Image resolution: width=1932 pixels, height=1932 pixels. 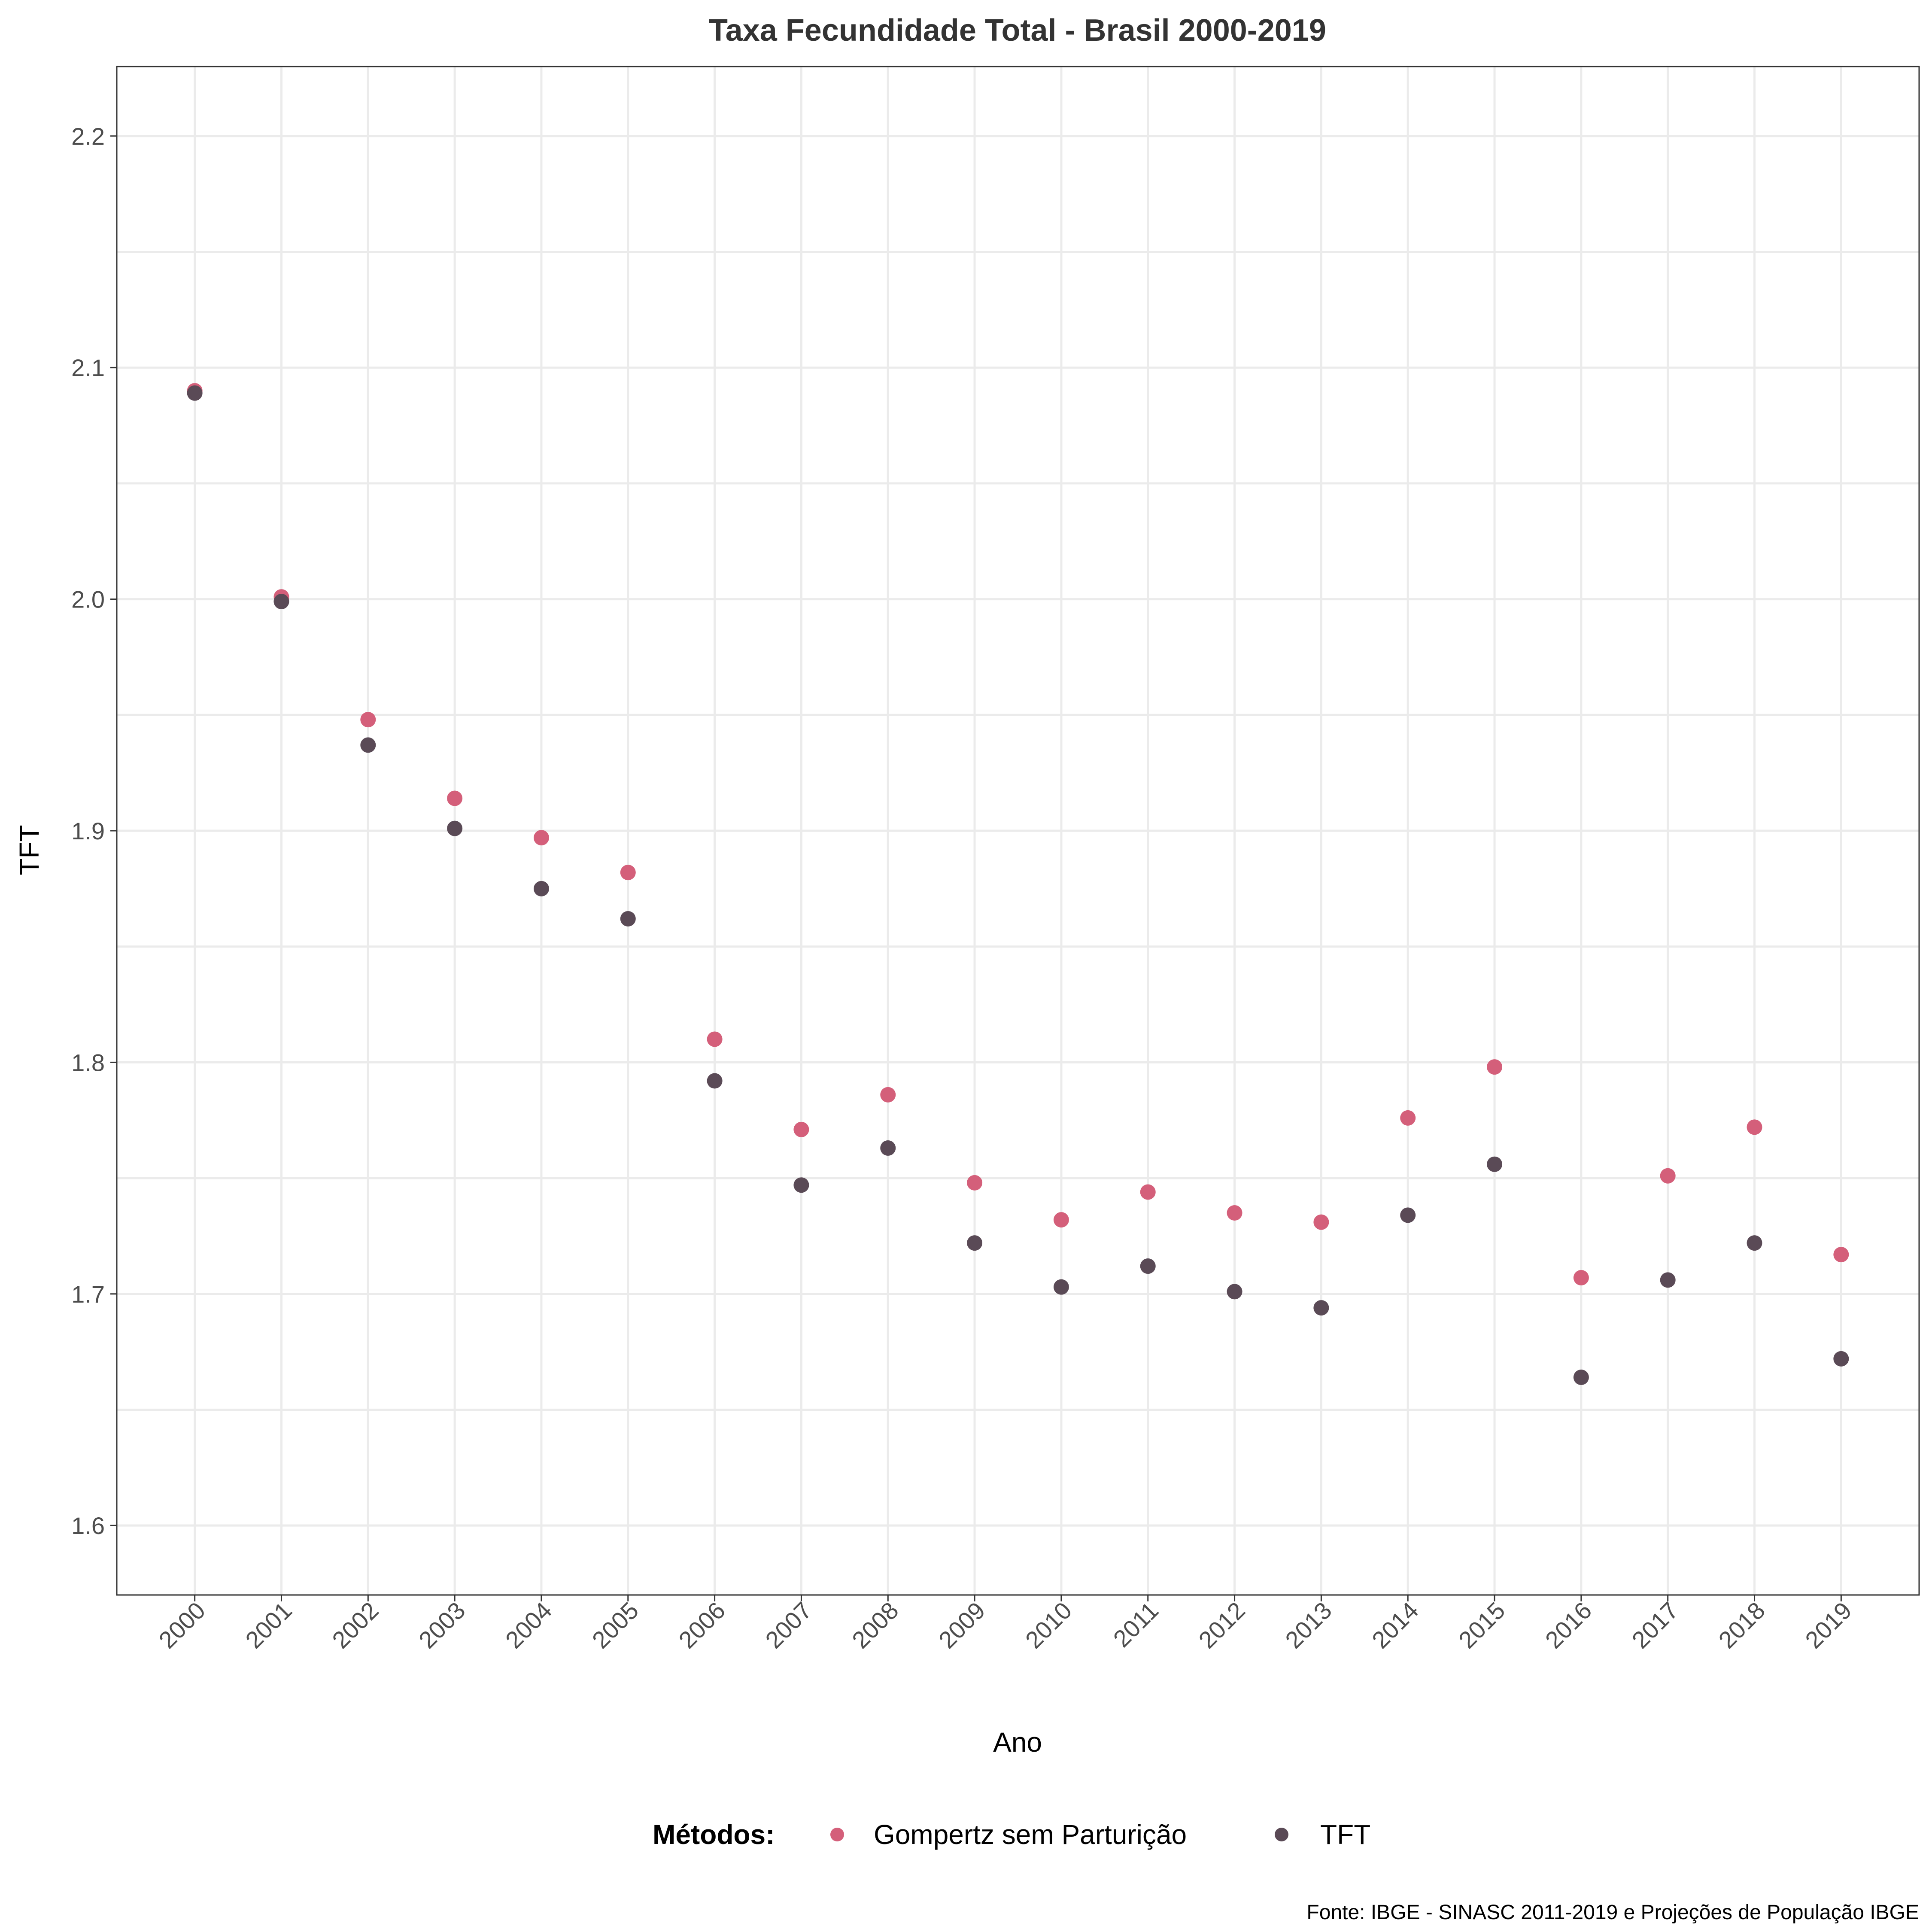 What do you see at coordinates (1741, 1625) in the screenshot?
I see `x-tick-label: 2018` at bounding box center [1741, 1625].